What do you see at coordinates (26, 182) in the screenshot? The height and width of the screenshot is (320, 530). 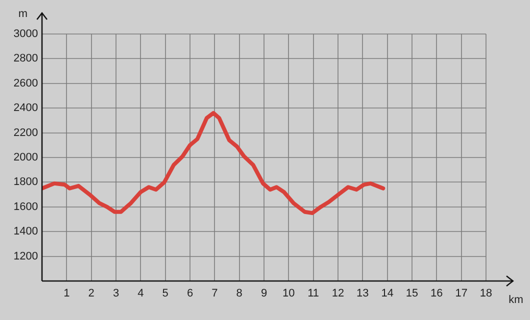 I see `y-tick-label: 1800` at bounding box center [26, 182].